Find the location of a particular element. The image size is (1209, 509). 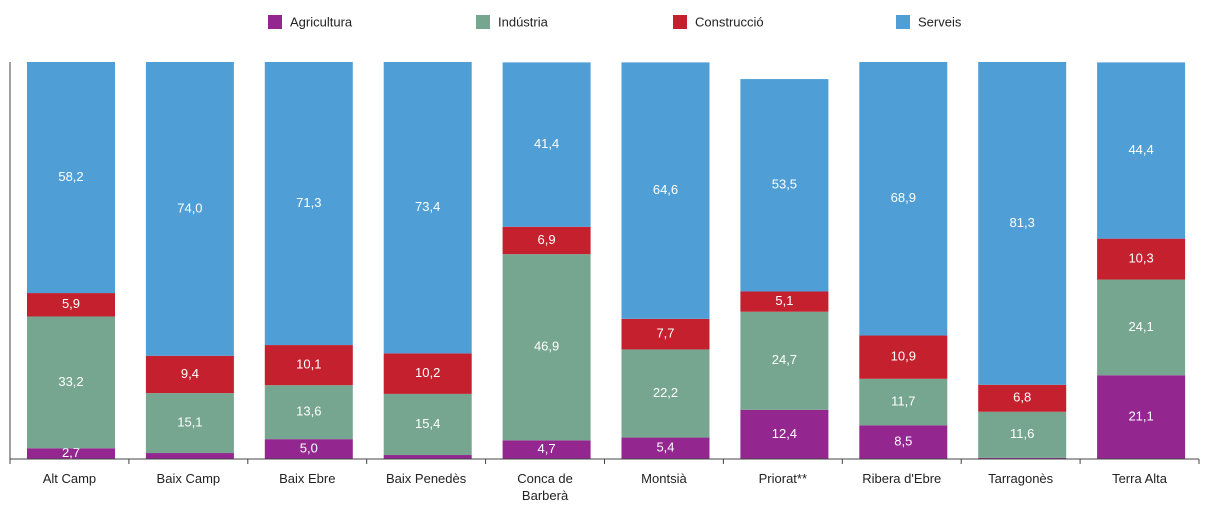

data-label: 11,6 is located at coordinates (1022, 433).